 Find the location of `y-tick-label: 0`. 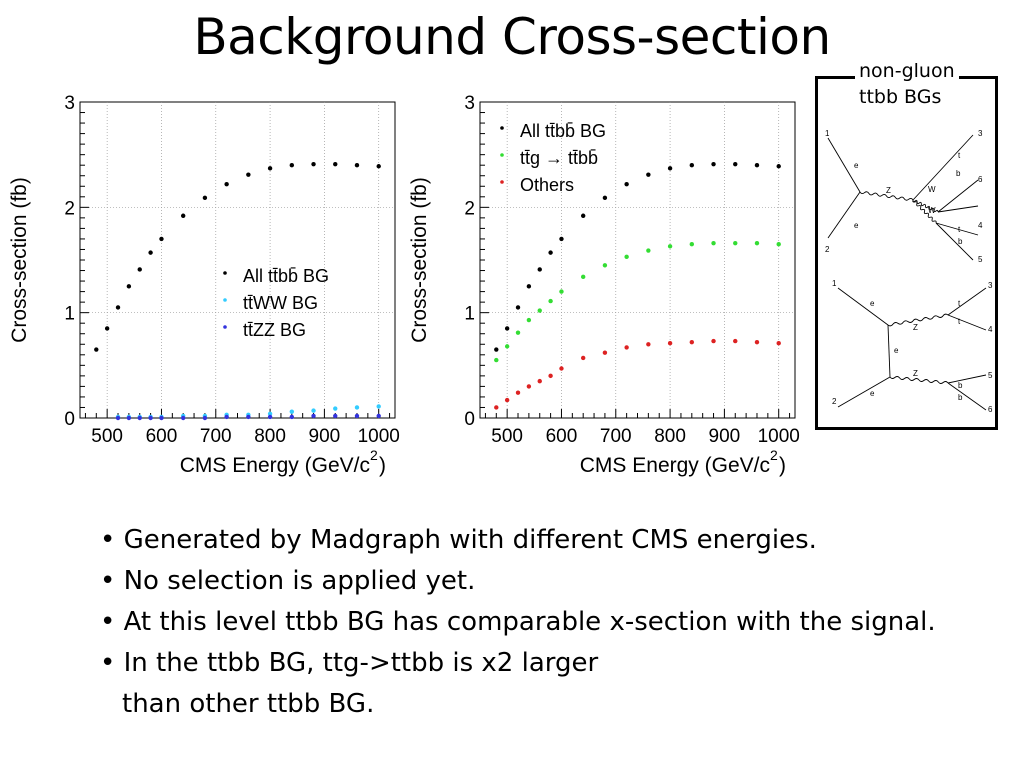

y-tick-label: 0 is located at coordinates (69, 419).